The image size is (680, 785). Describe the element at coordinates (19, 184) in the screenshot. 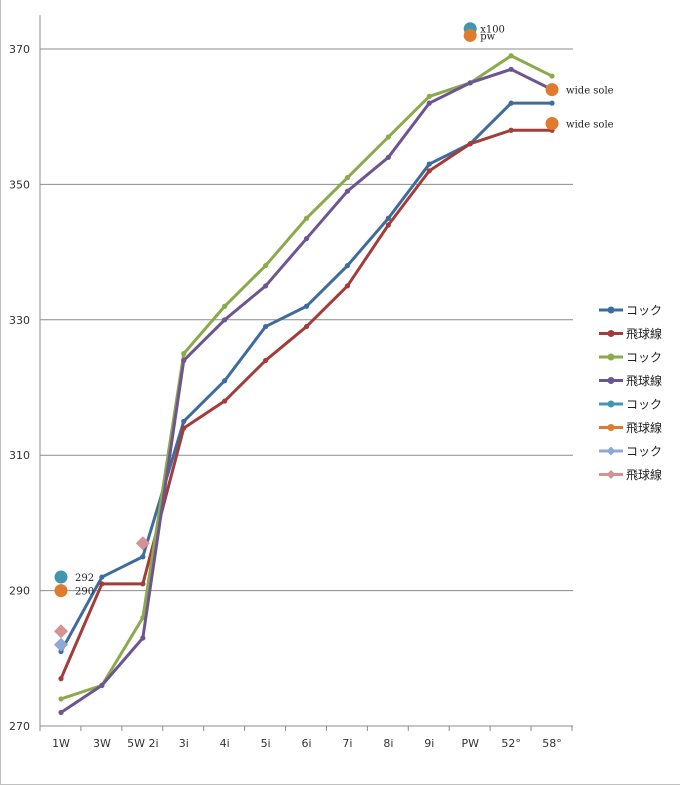

I see `y-tick-label: 350` at that location.